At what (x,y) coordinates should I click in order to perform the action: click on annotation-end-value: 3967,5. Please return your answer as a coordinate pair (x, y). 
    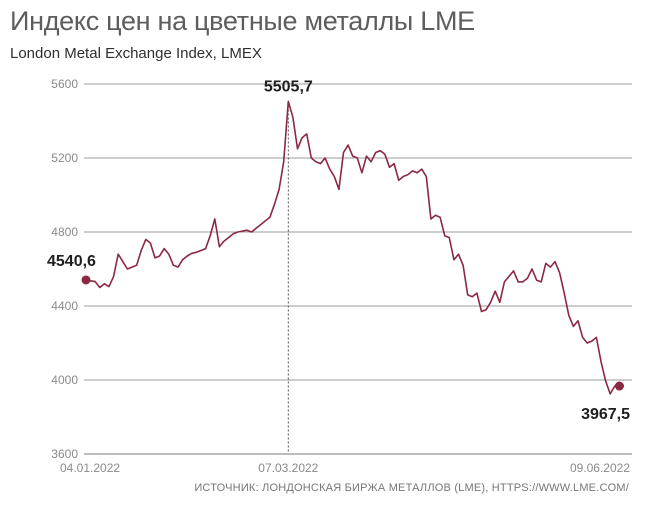
    Looking at the image, I should click on (605, 414).